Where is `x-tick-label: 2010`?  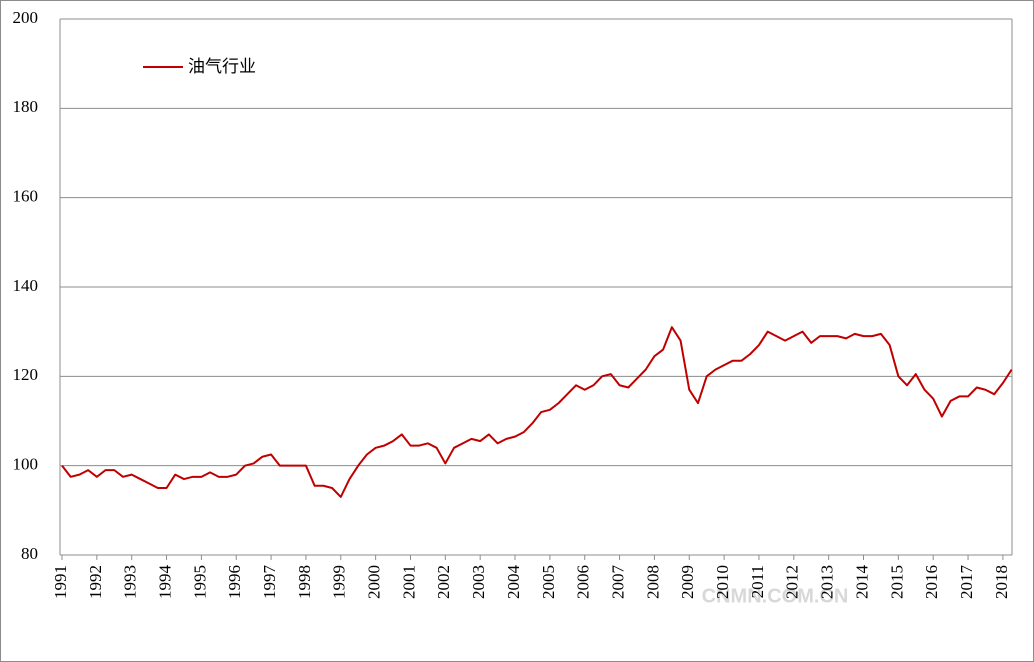
x-tick-label: 2010 is located at coordinates (722, 582).